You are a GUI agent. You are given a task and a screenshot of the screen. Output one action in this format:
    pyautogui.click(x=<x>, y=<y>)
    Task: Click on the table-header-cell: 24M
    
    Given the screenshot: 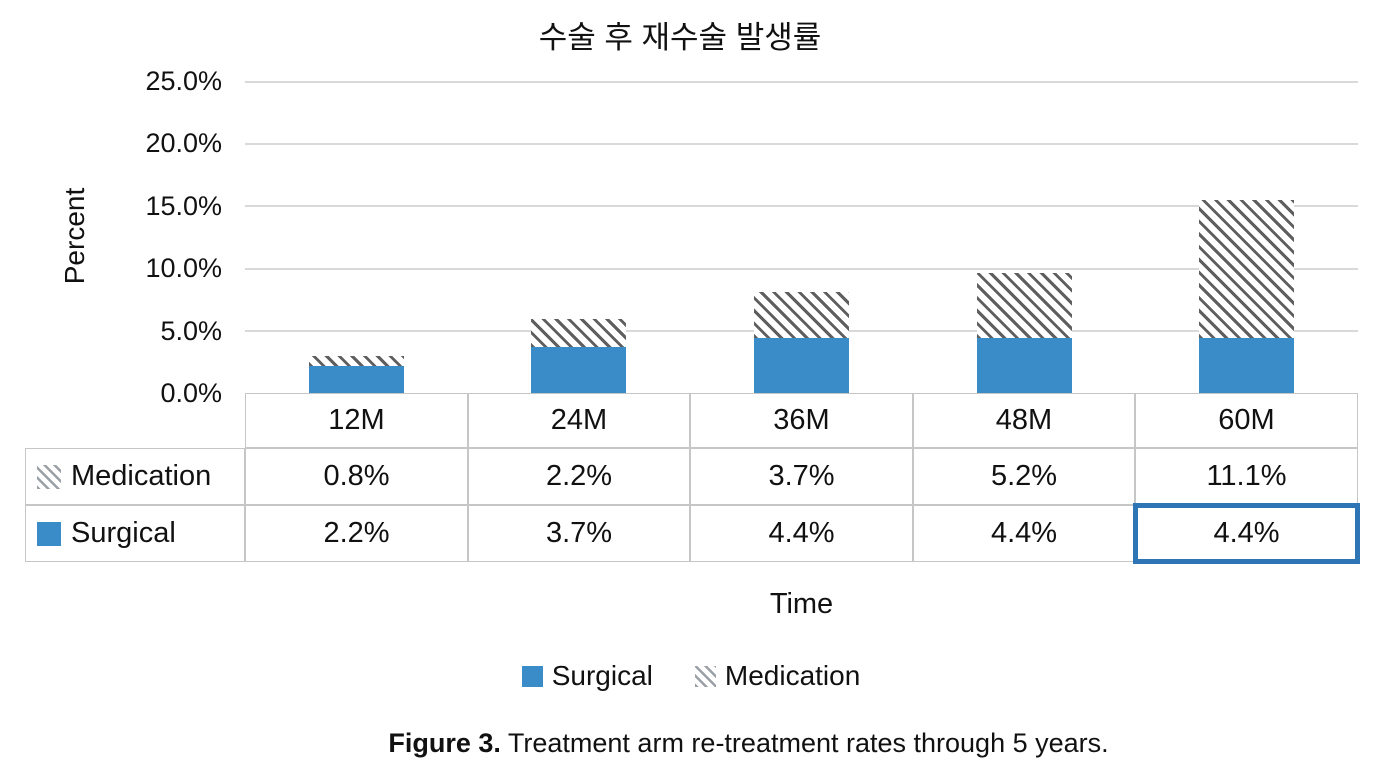 What is the action you would take?
    pyautogui.click(x=579, y=420)
    